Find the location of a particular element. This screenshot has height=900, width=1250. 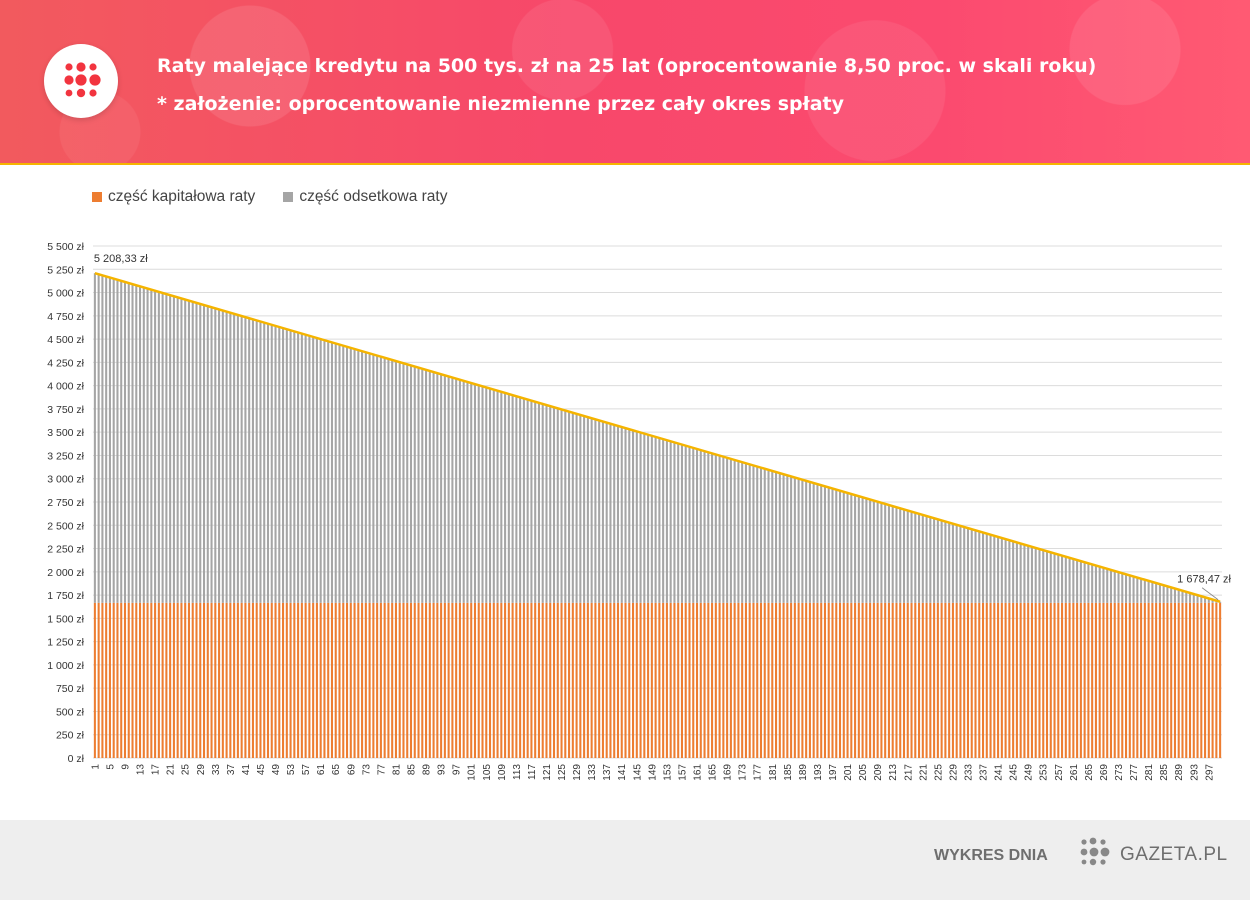

x-tick-label: 197 is located at coordinates (833, 772).